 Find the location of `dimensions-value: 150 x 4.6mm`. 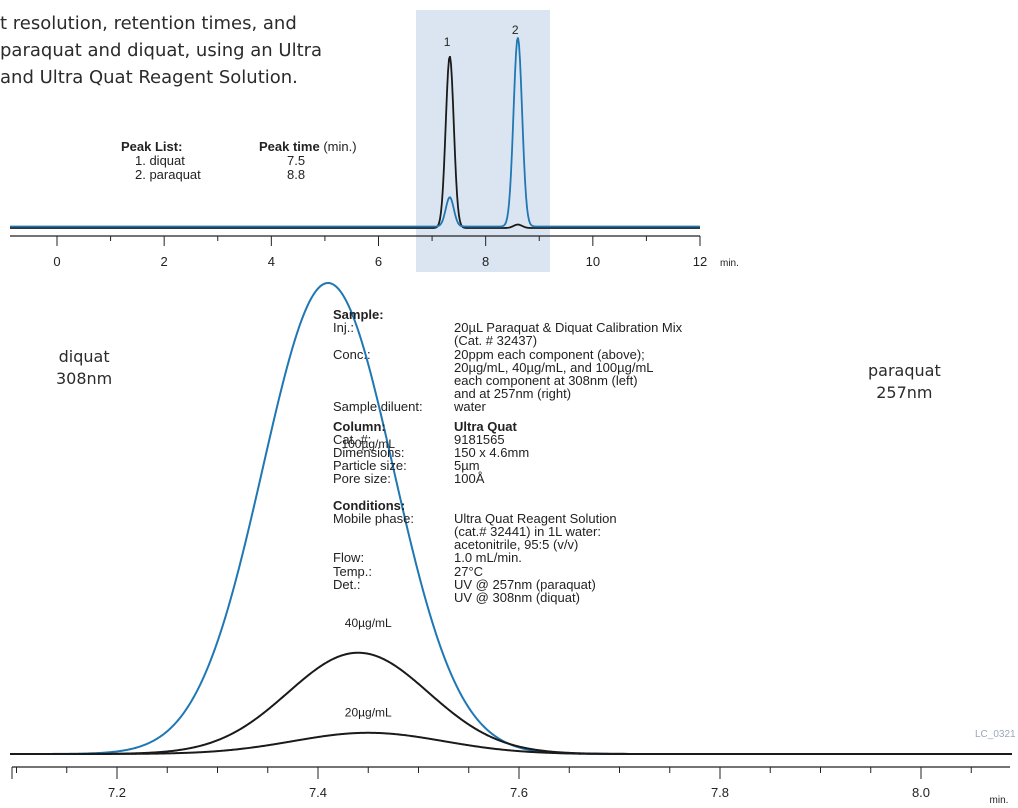

dimensions-value: 150 x 4.6mm is located at coordinates (492, 453).